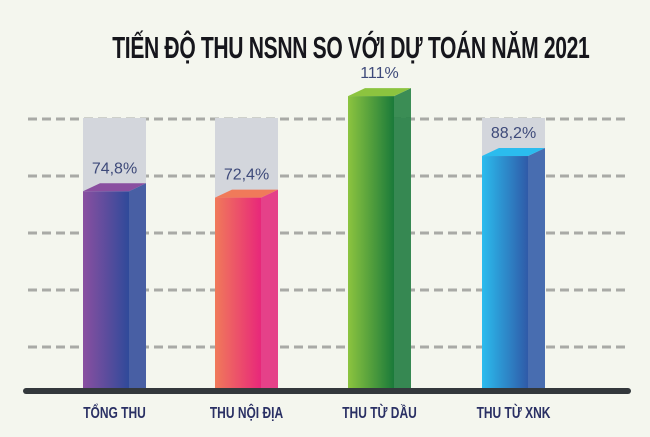 The width and height of the screenshot is (650, 437). What do you see at coordinates (351, 47) in the screenshot?
I see `chart-title-text: TIẾN ĐỘ THU NSNN SO VỚI DỰ TOÁN NĂM 2021` at bounding box center [351, 47].